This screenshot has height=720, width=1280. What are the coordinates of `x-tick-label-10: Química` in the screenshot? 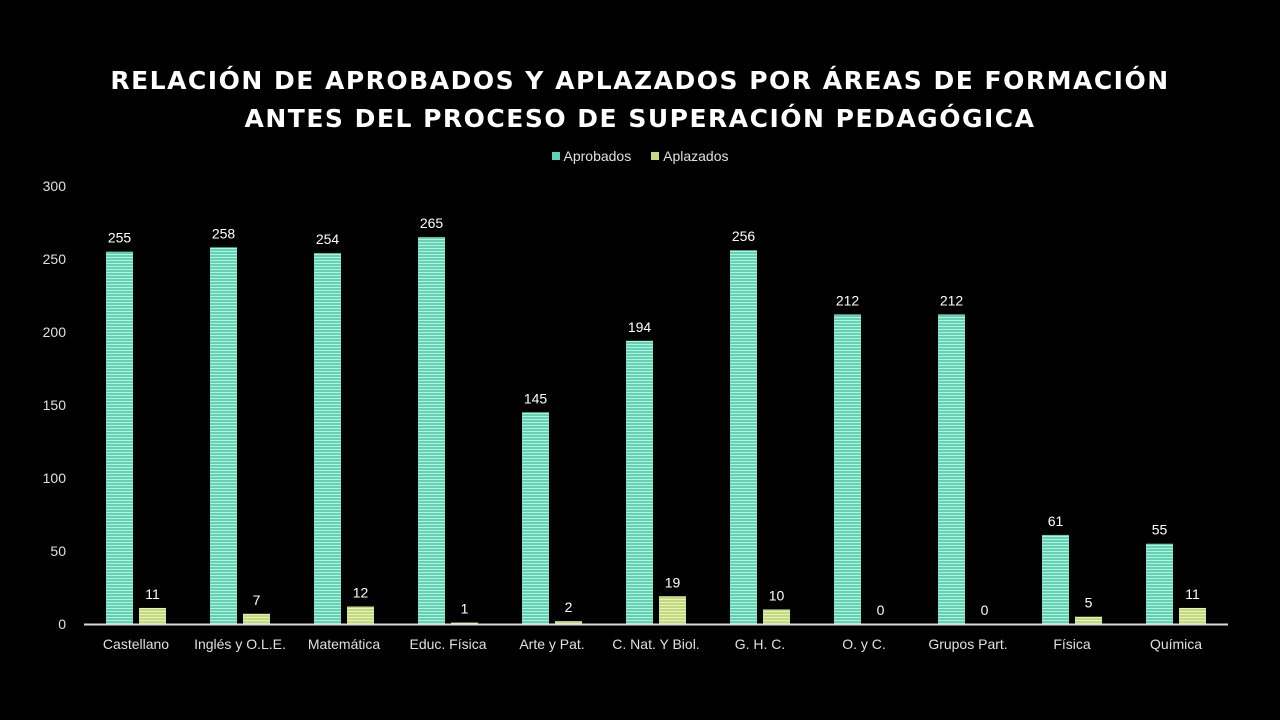 It's located at (1176, 644).